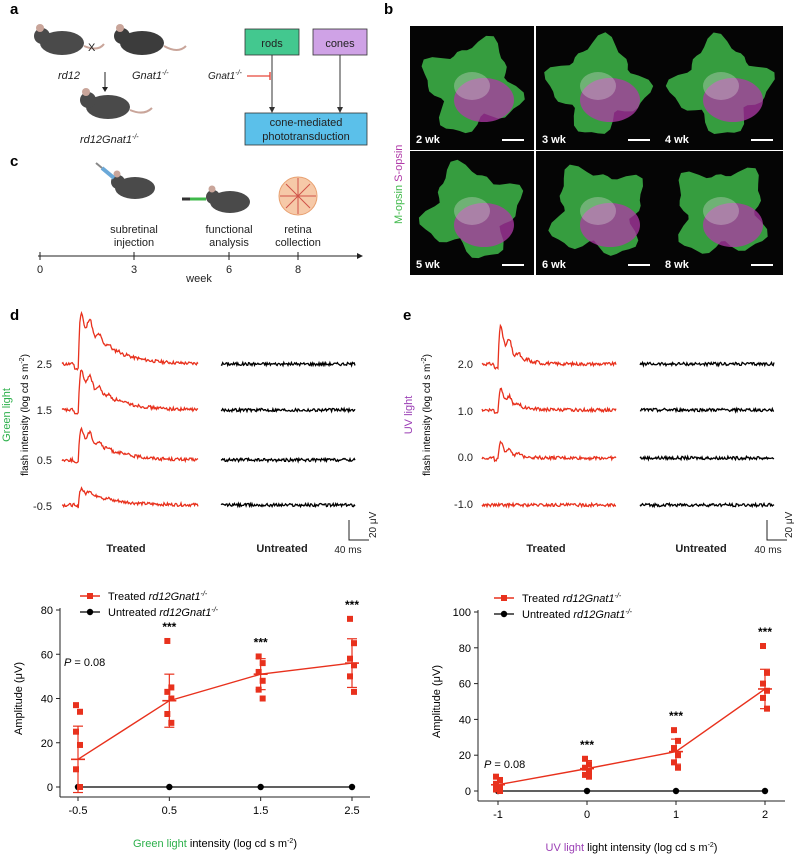 Image resolution: width=797 pixels, height=855 pixels. I want to click on timeline-tick-0: 0, so click(40, 270).